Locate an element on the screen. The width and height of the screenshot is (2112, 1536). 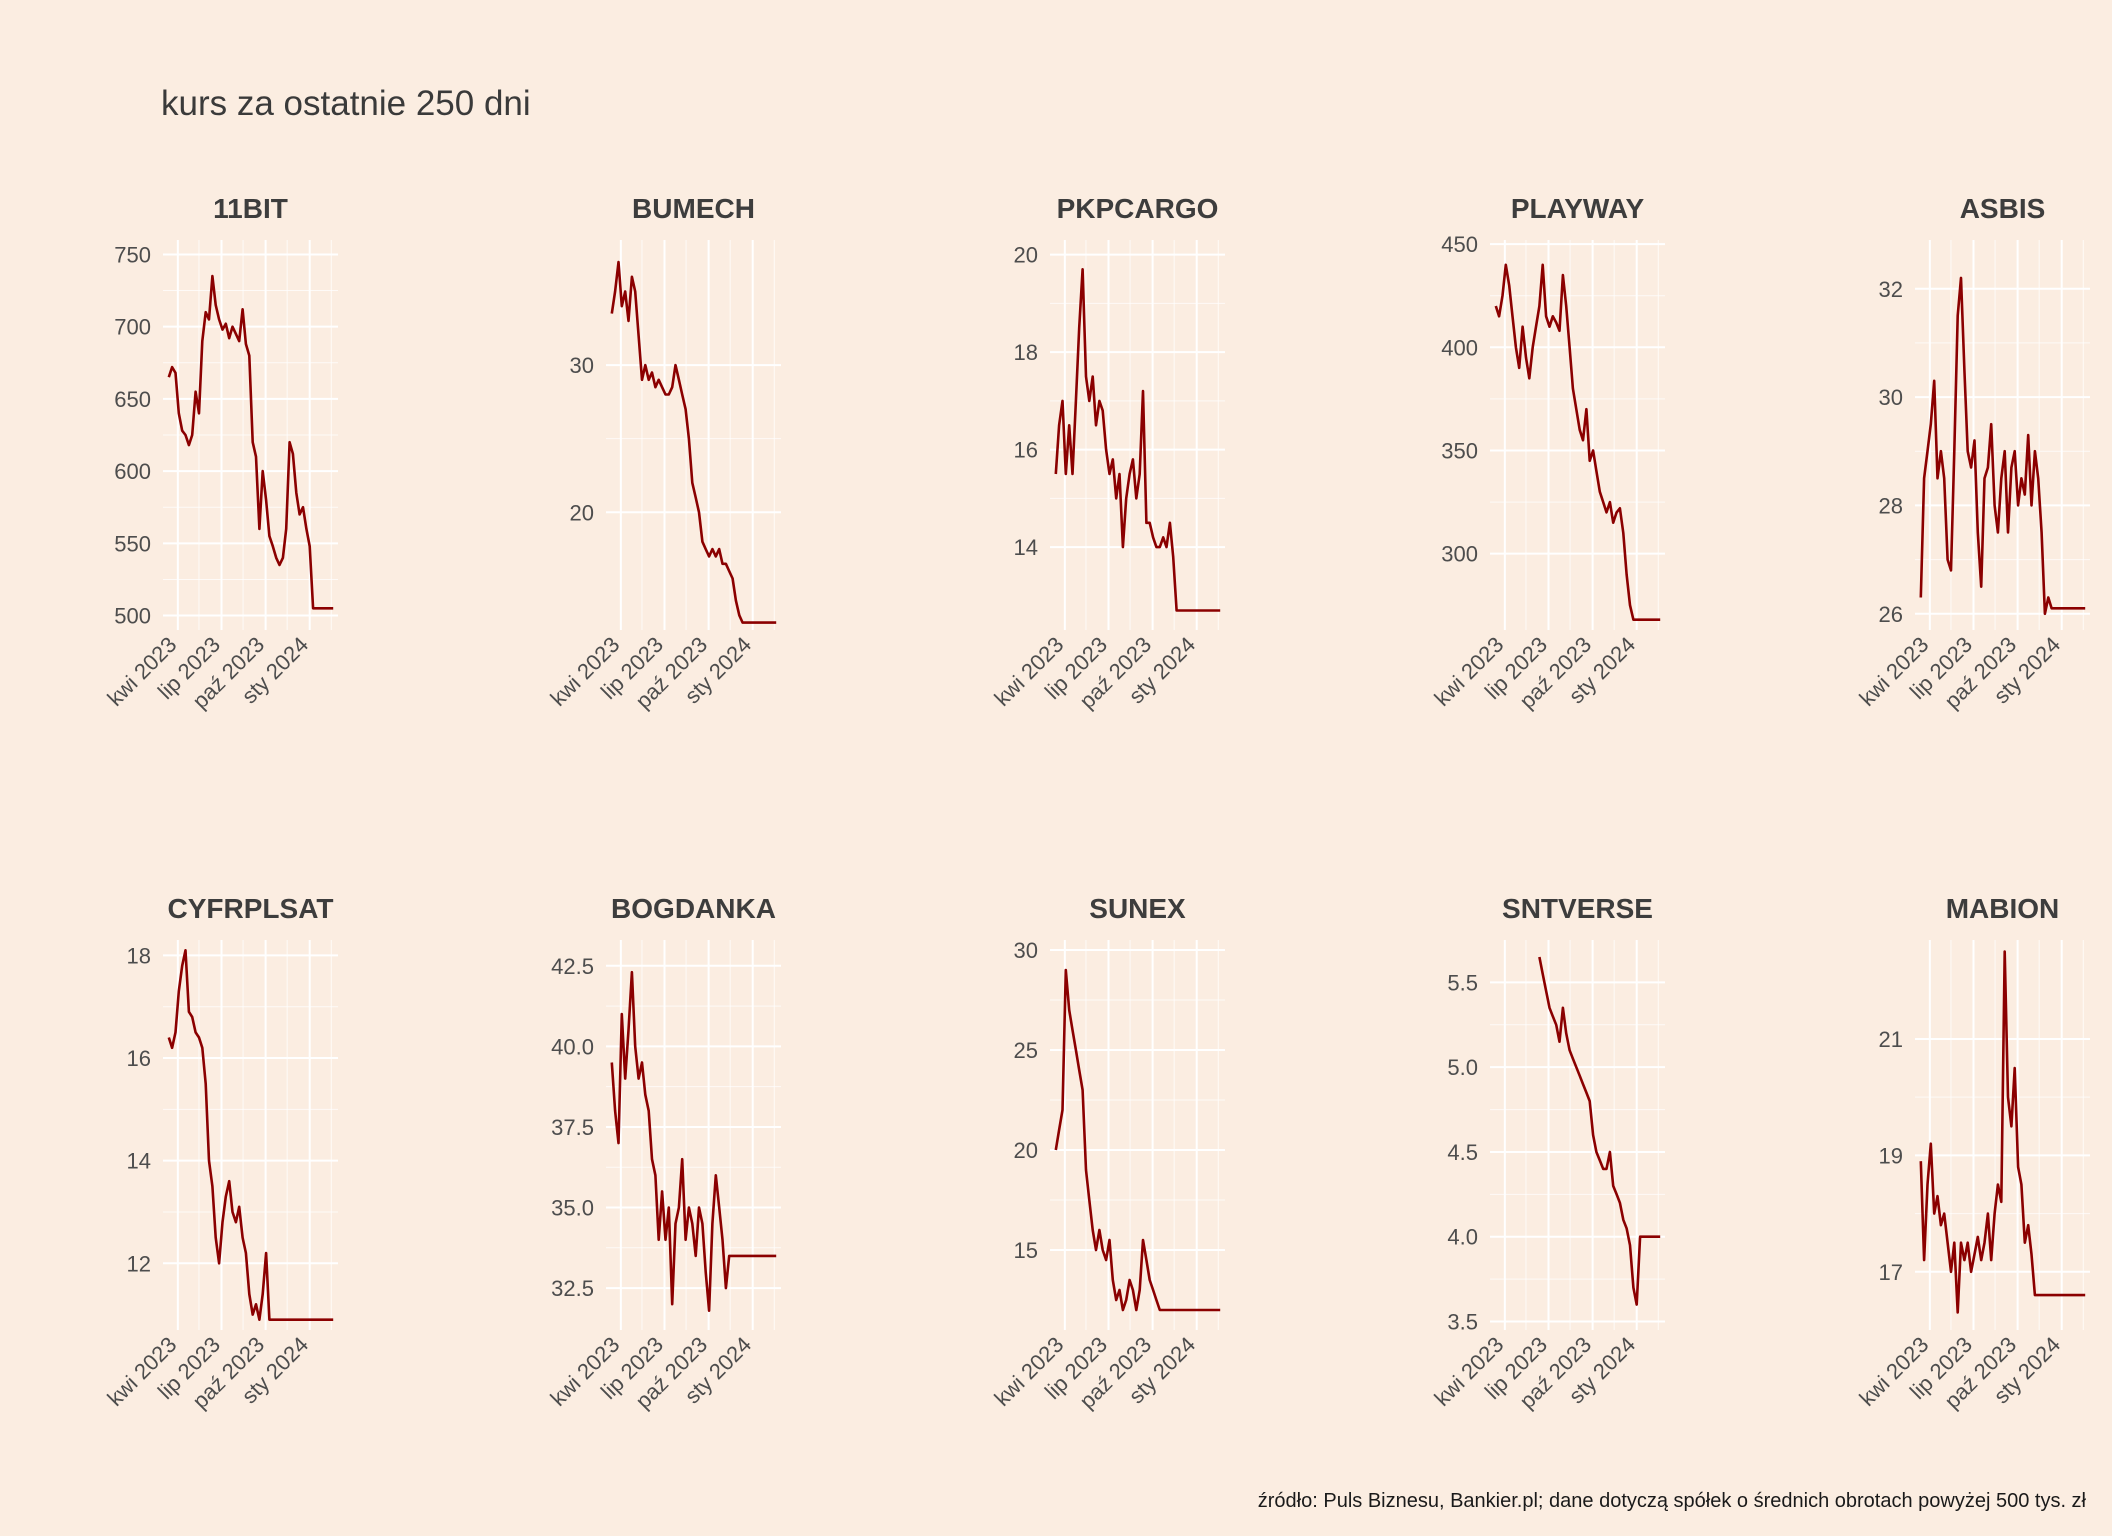
y-tick-label: 750 is located at coordinates (132, 254).